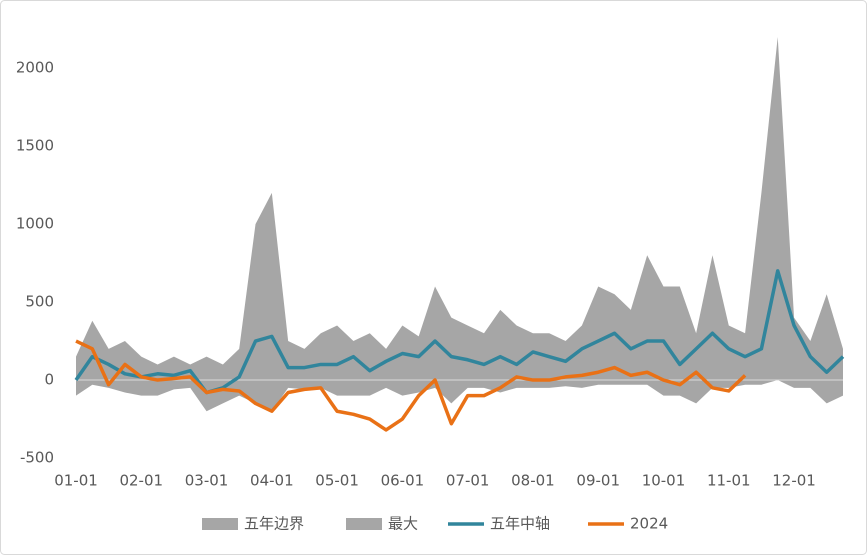 This screenshot has width=867, height=559. I want to click on x-tick-label: 07-01, so click(468, 481).